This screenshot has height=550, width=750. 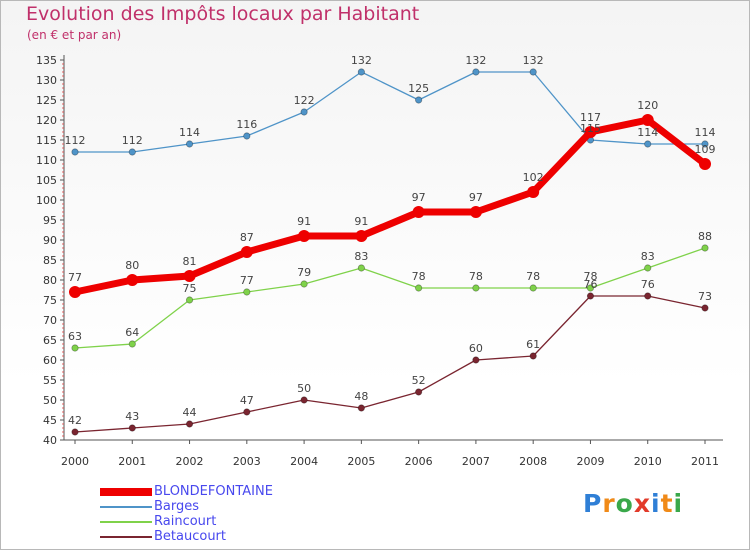 What do you see at coordinates (419, 461) in the screenshot?
I see `x-tick-label: 2006` at bounding box center [419, 461].